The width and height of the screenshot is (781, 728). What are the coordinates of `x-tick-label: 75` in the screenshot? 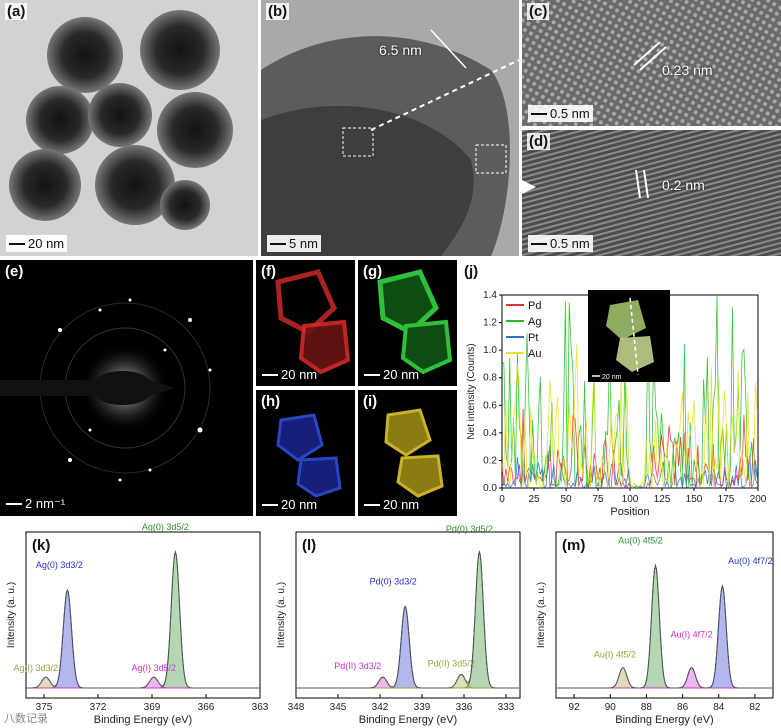 It's located at (598, 499).